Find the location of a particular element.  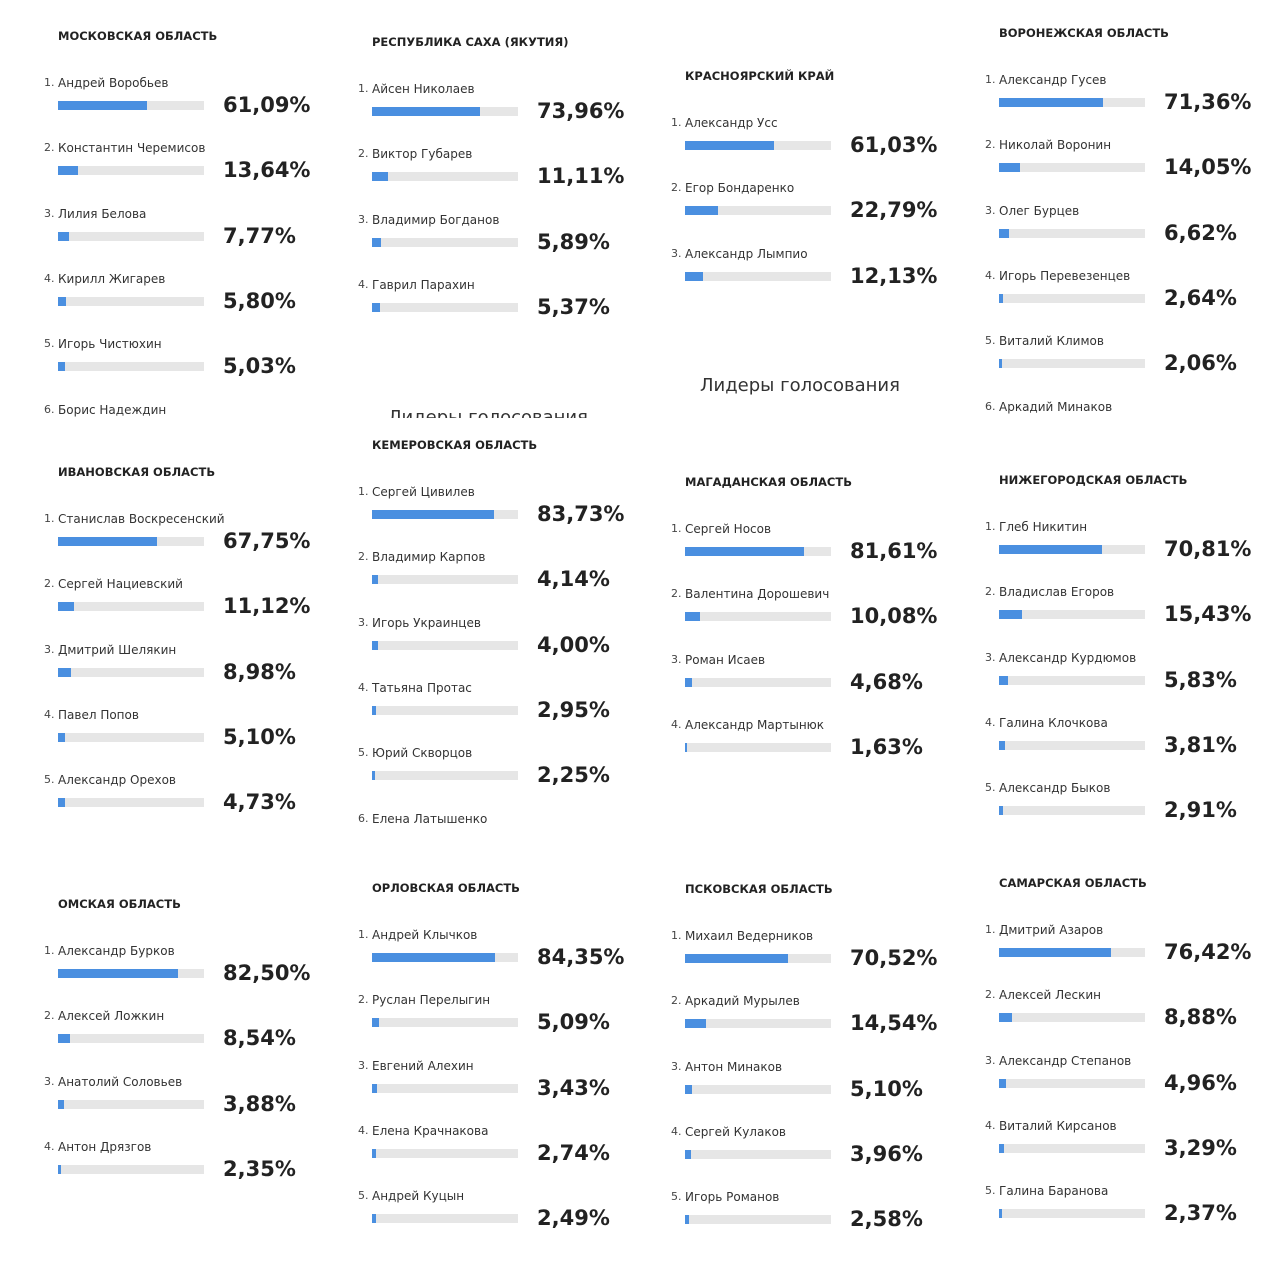

candidate-name: Алексей Лескин is located at coordinates (1050, 995).